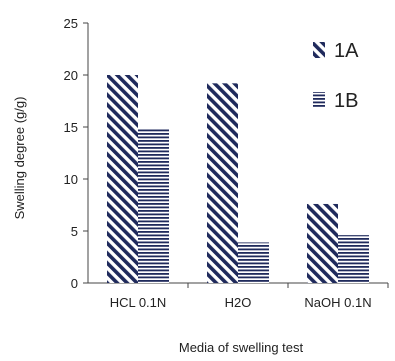 The height and width of the screenshot is (361, 395). Describe the element at coordinates (71, 127) in the screenshot. I see `y-tick-label: 15` at that location.